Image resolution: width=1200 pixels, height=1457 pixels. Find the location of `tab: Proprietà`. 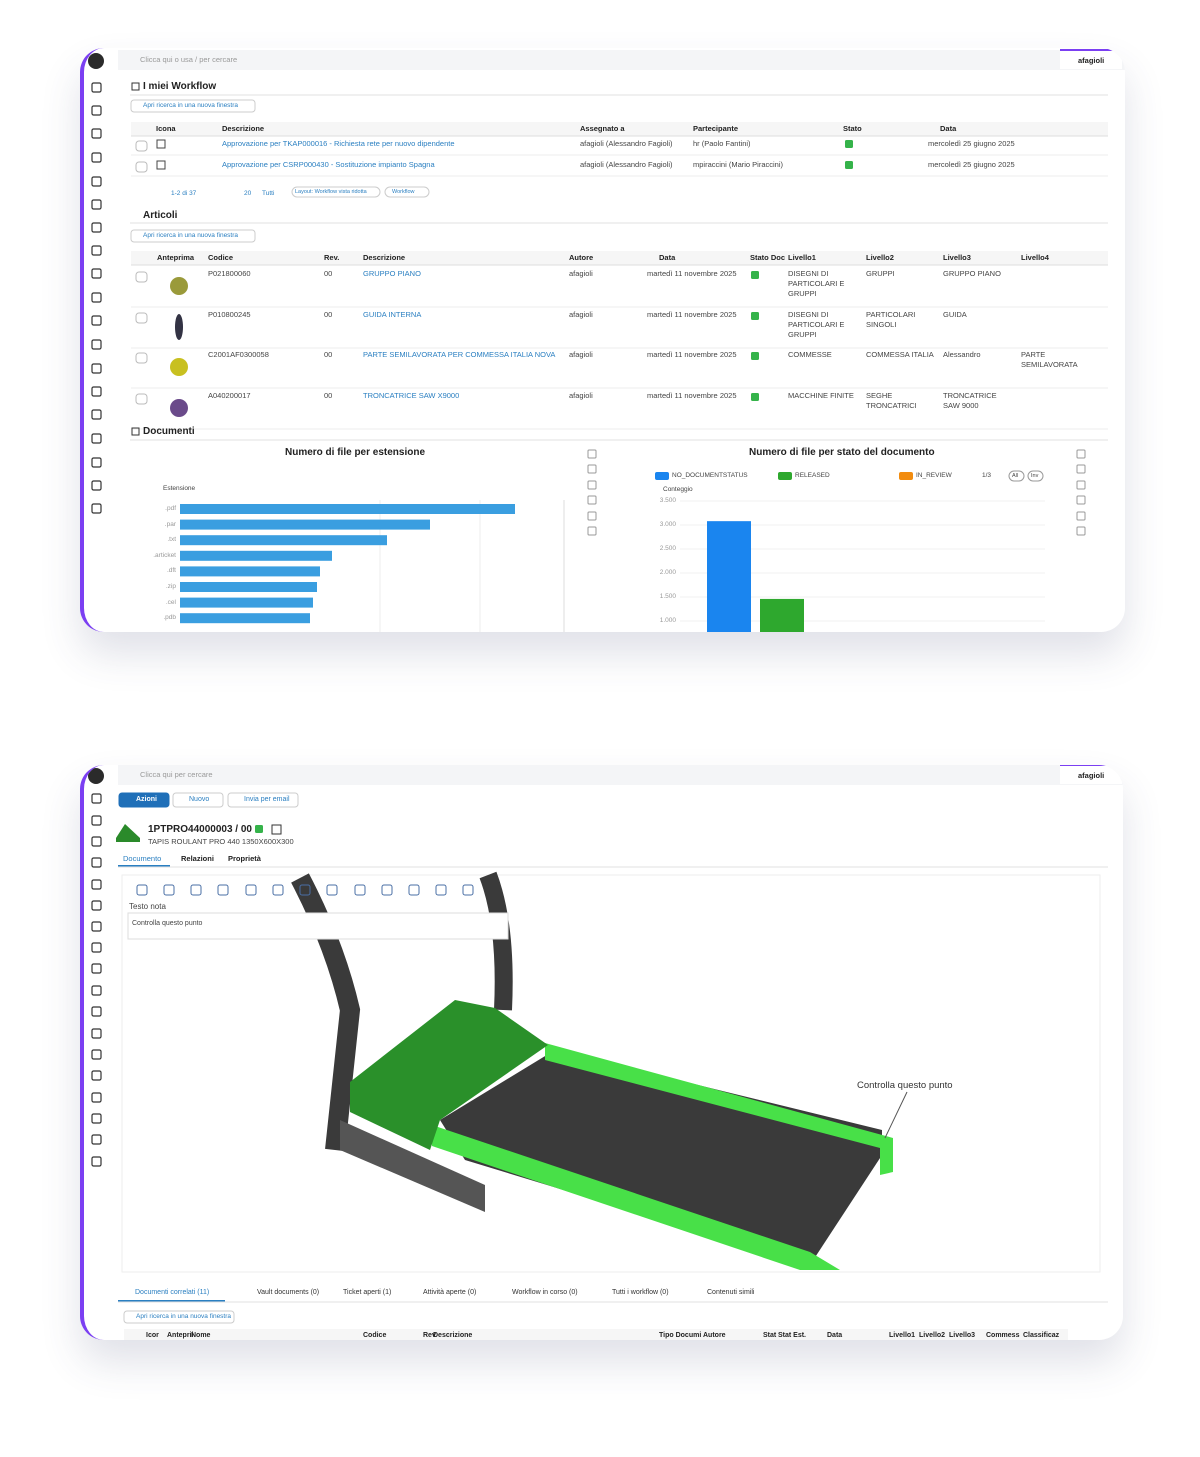

tab: Proprietà is located at coordinates (244, 858).